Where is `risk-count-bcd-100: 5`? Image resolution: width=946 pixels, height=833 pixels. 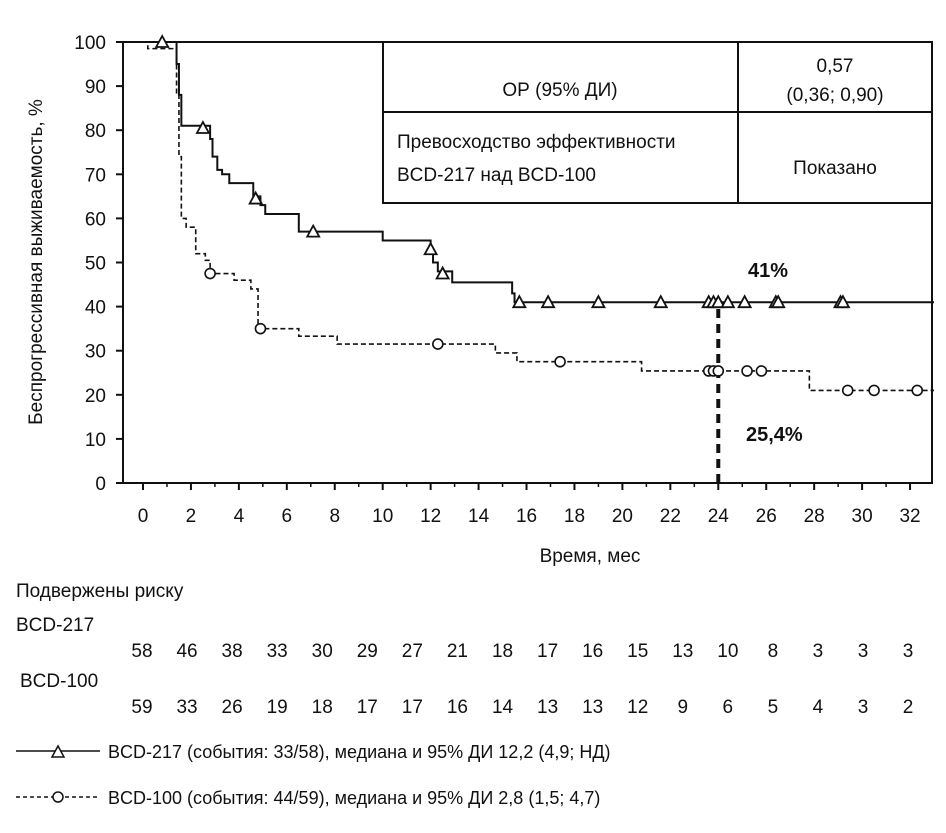 risk-count-bcd-100: 5 is located at coordinates (773, 707).